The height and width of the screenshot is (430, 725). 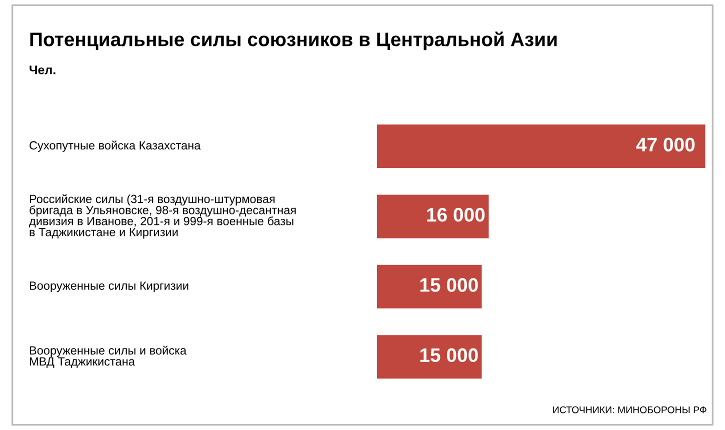 What do you see at coordinates (43, 70) in the screenshot?
I see `text: Чел.` at bounding box center [43, 70].